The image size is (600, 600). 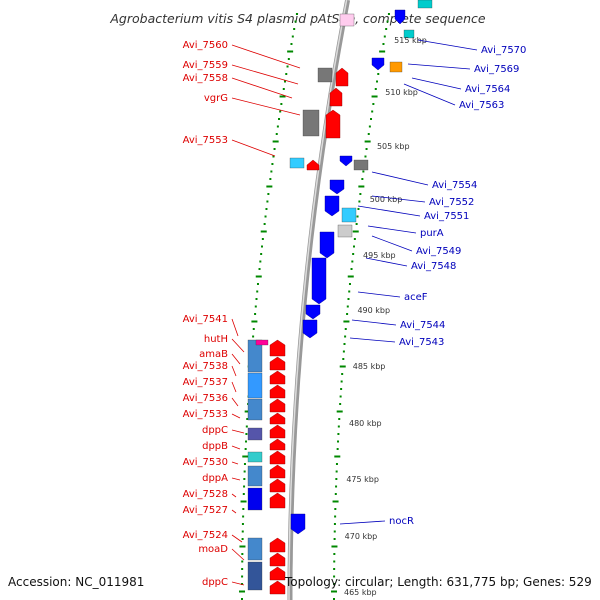 I want to click on left-gene-label: dppC, so click(x=215, y=430).